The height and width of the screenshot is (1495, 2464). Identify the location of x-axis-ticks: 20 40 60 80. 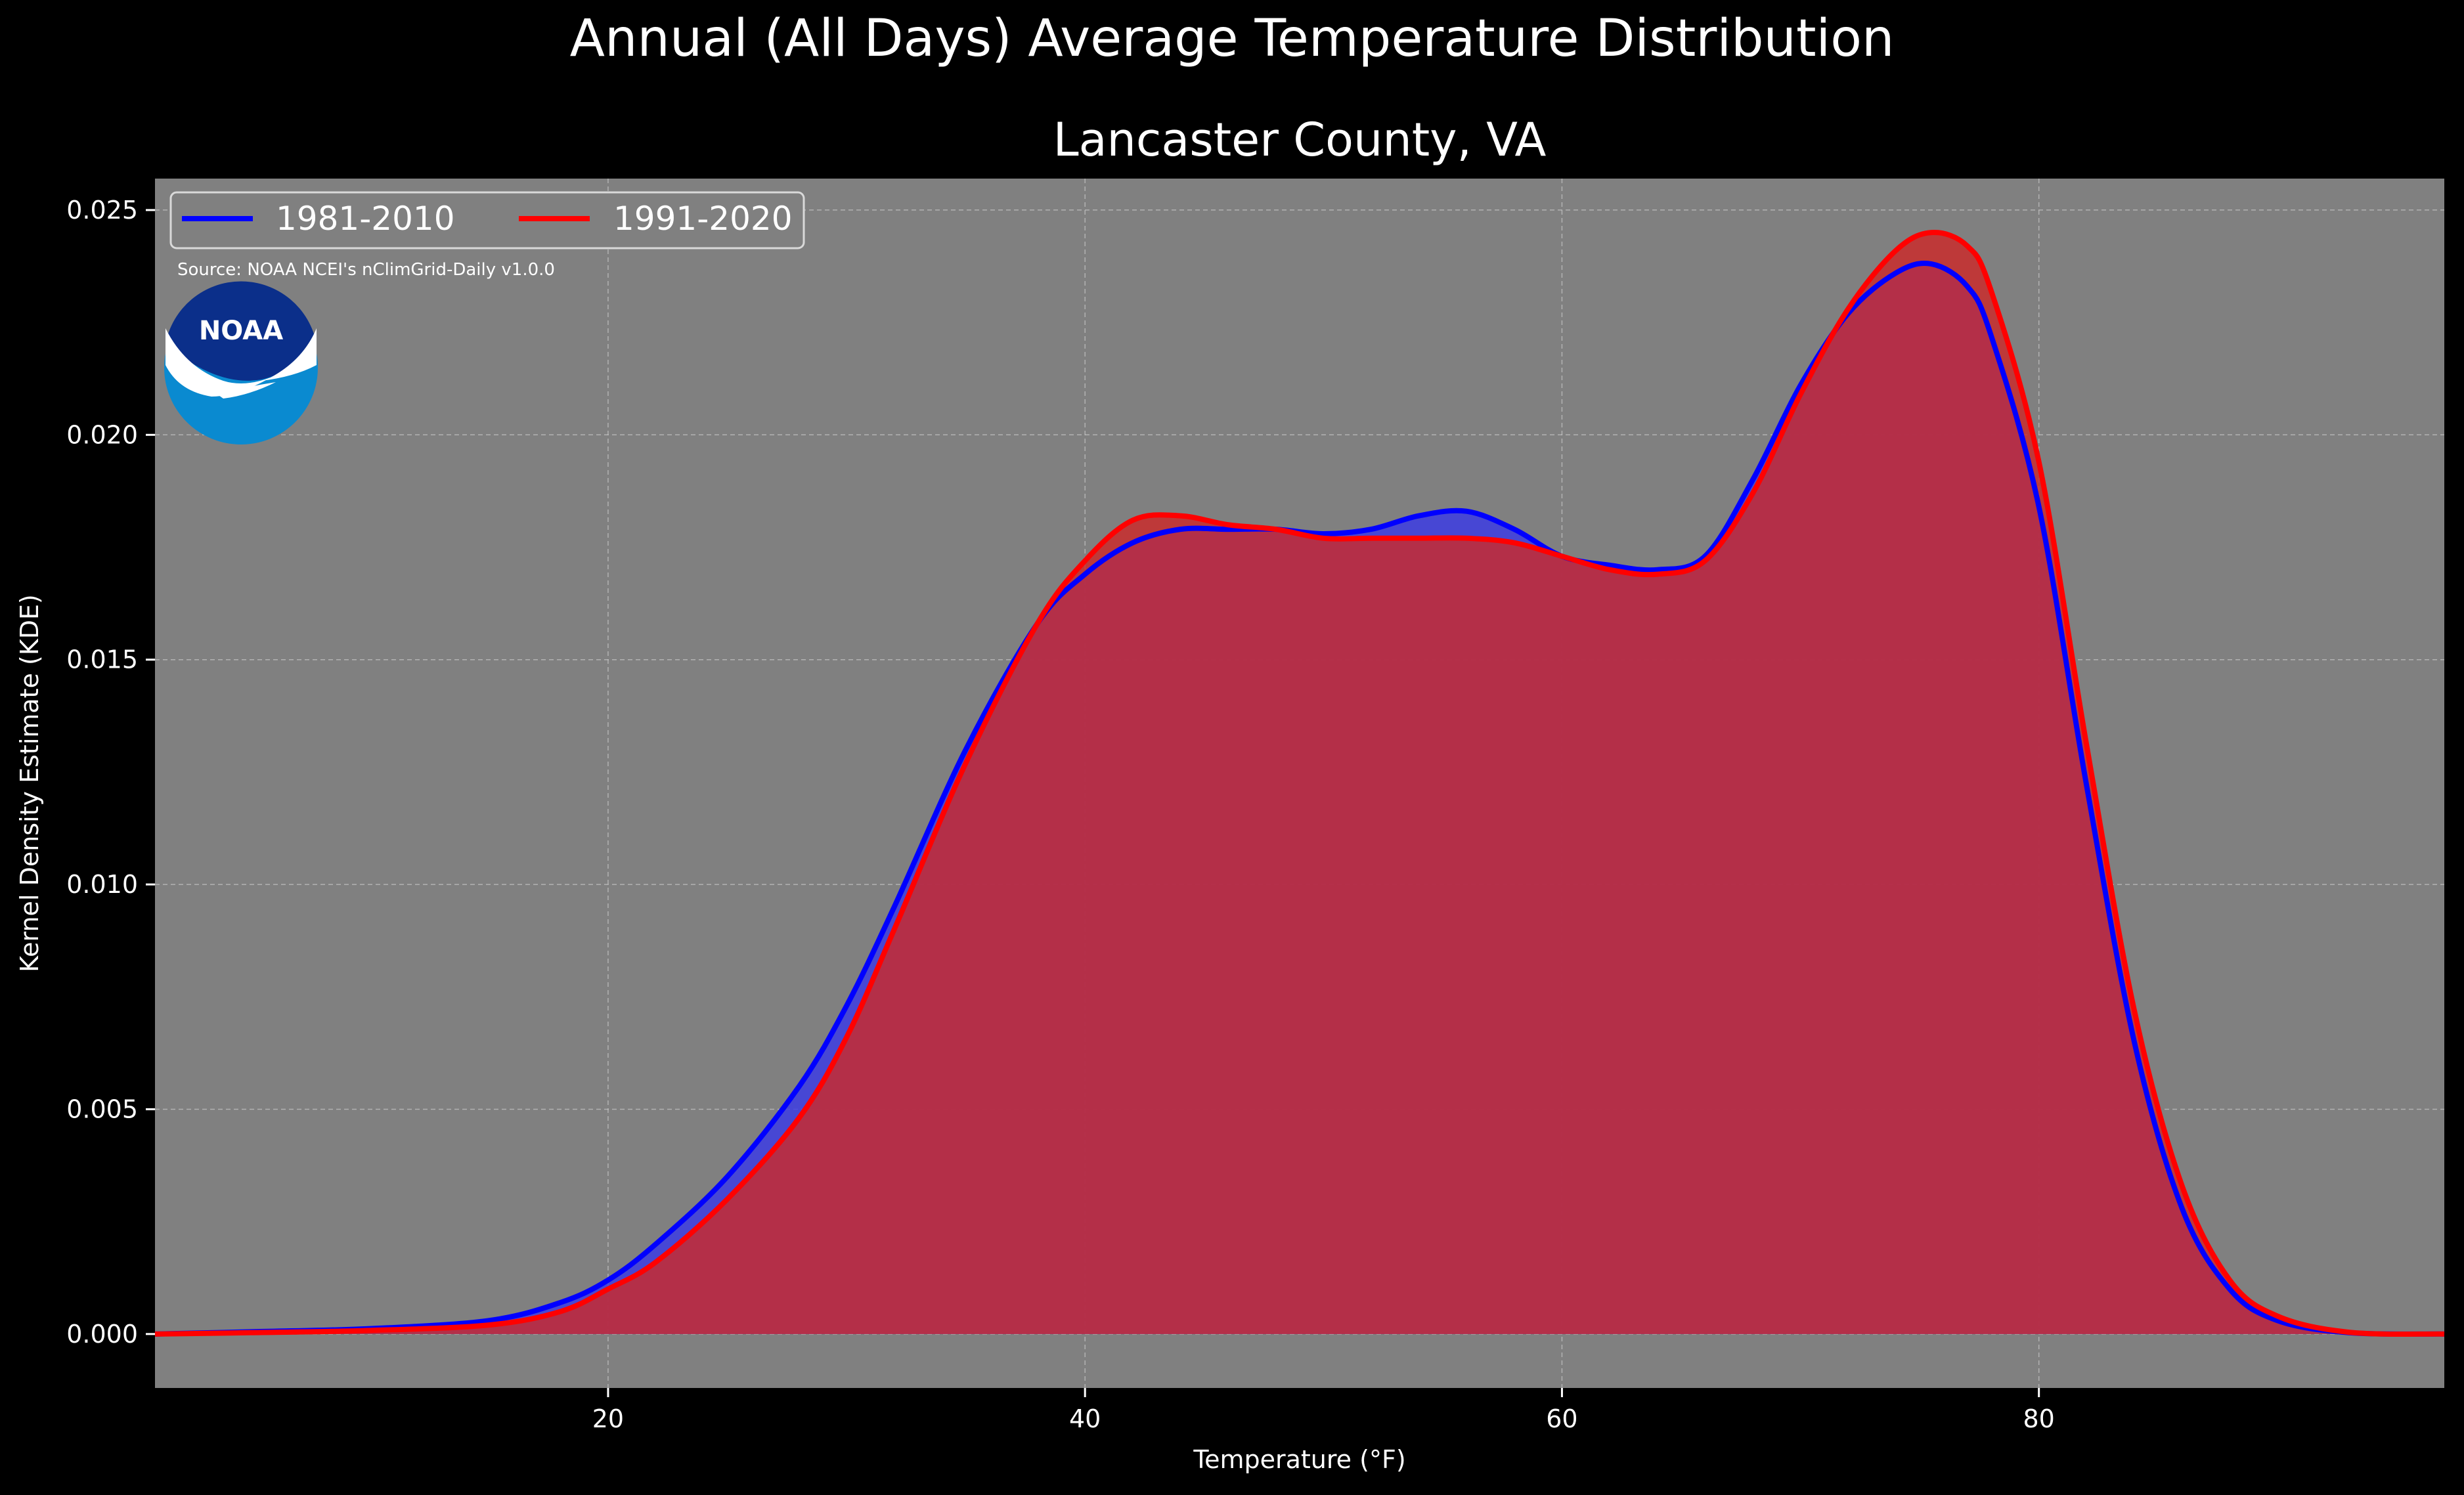
(1323, 1410).